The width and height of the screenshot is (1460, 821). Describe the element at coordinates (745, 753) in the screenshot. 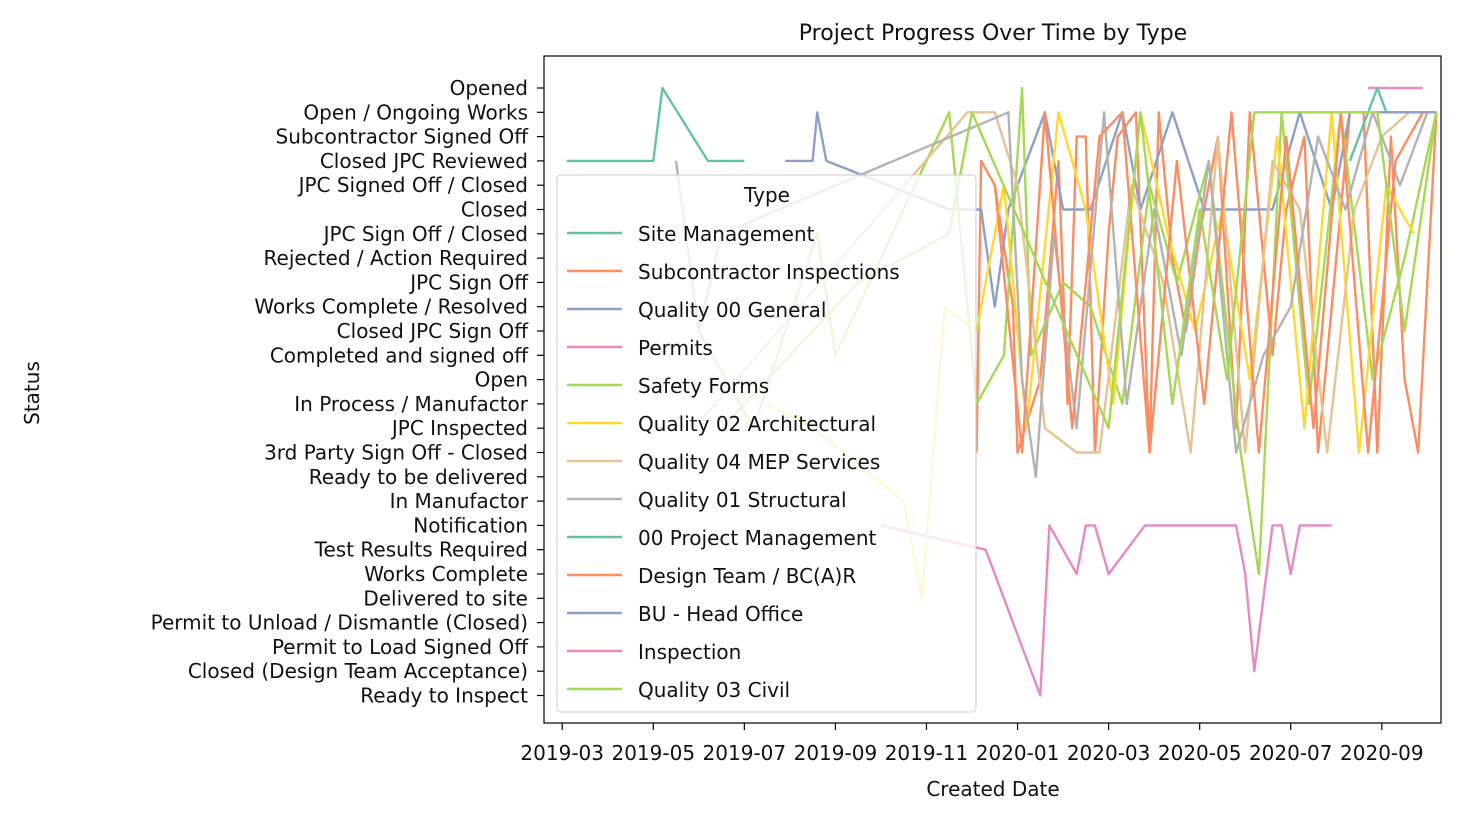

I see `x-tick-label: 2019-07` at that location.